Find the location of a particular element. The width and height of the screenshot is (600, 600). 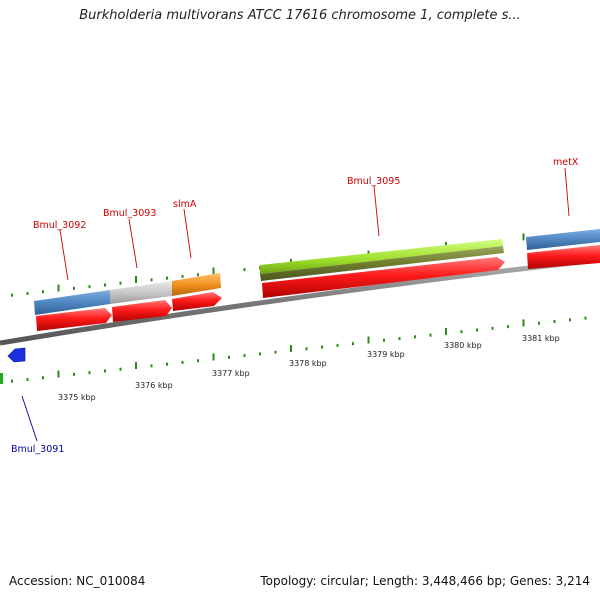

feature-bmul-3091-gene is located at coordinates (16, 355).